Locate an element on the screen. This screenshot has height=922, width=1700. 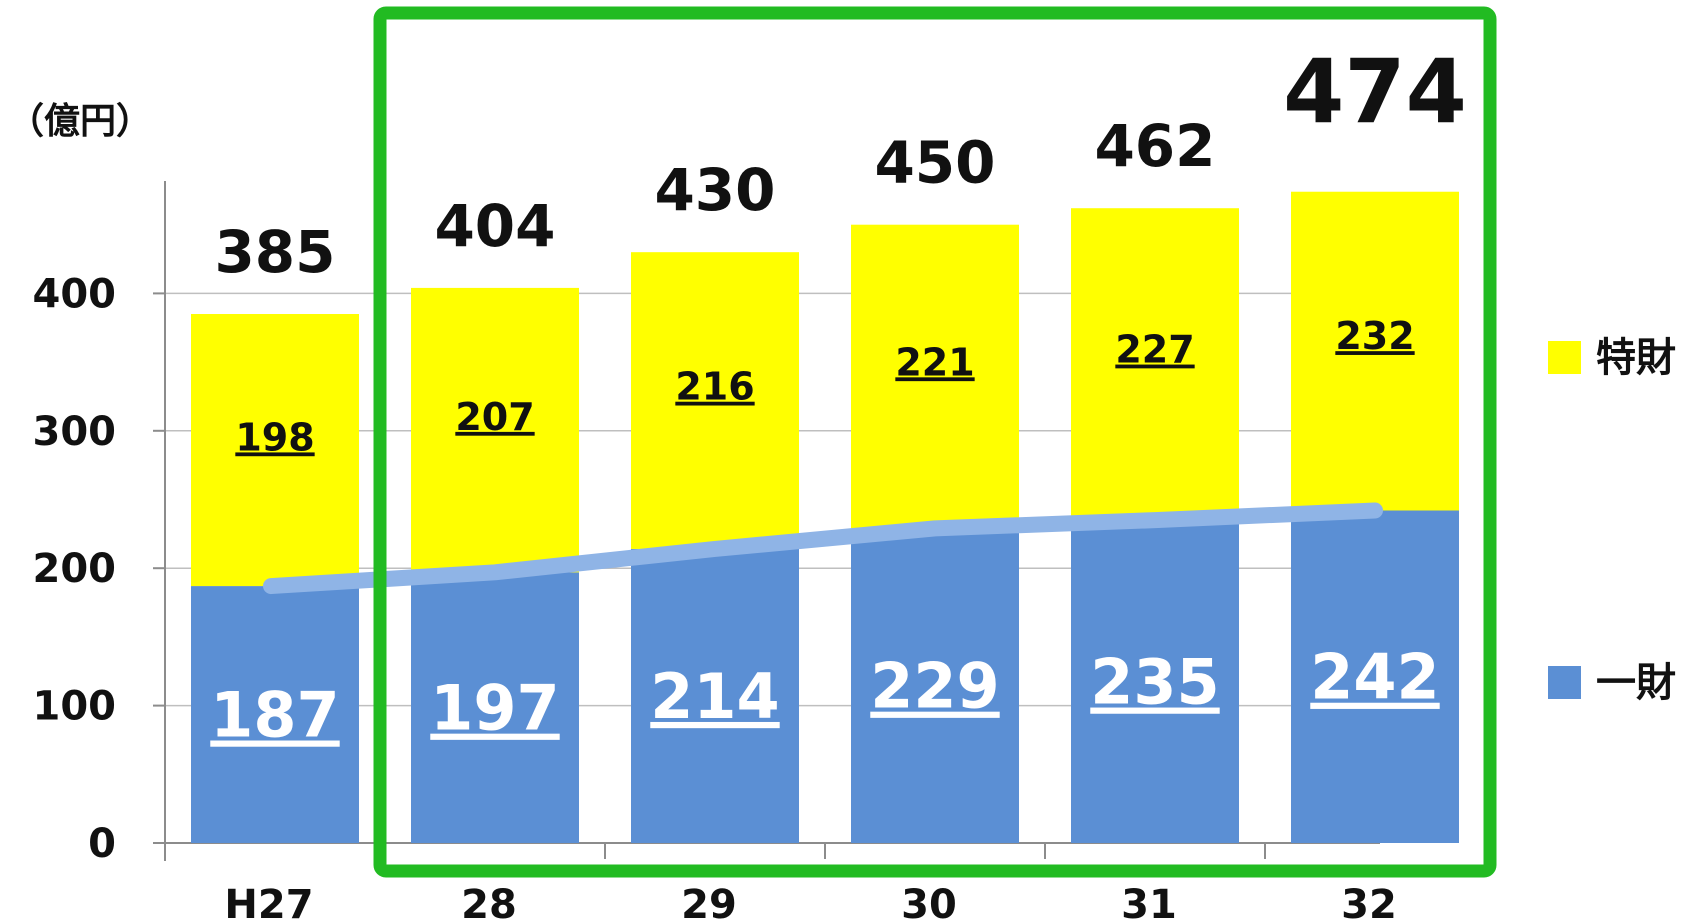
general-value-label: 187 is located at coordinates (274, 715).